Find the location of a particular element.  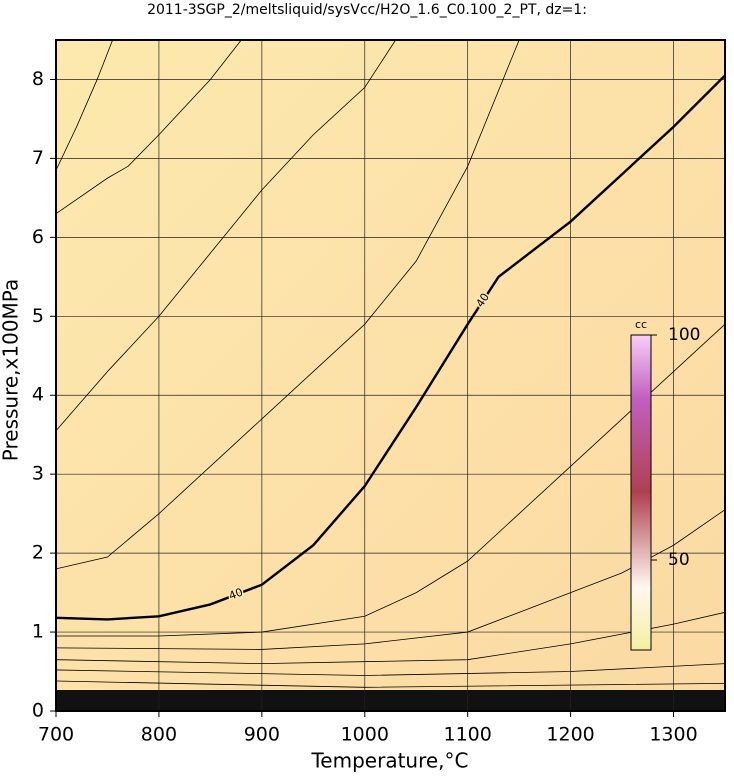

y-tick-label: 2 is located at coordinates (38, 553).